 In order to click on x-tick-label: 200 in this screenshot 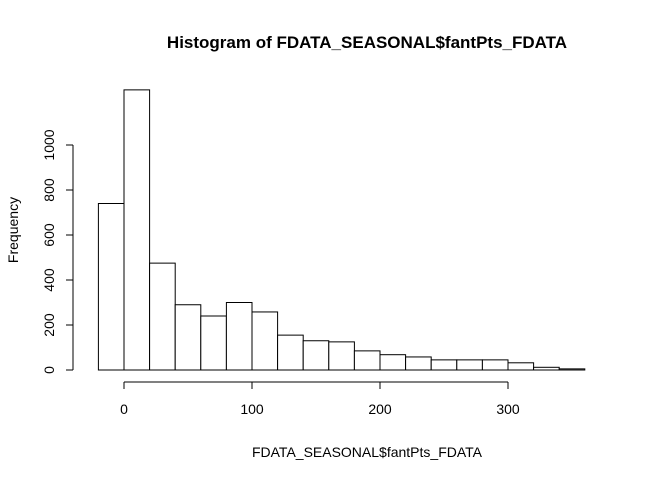, I will do `click(380, 409)`.